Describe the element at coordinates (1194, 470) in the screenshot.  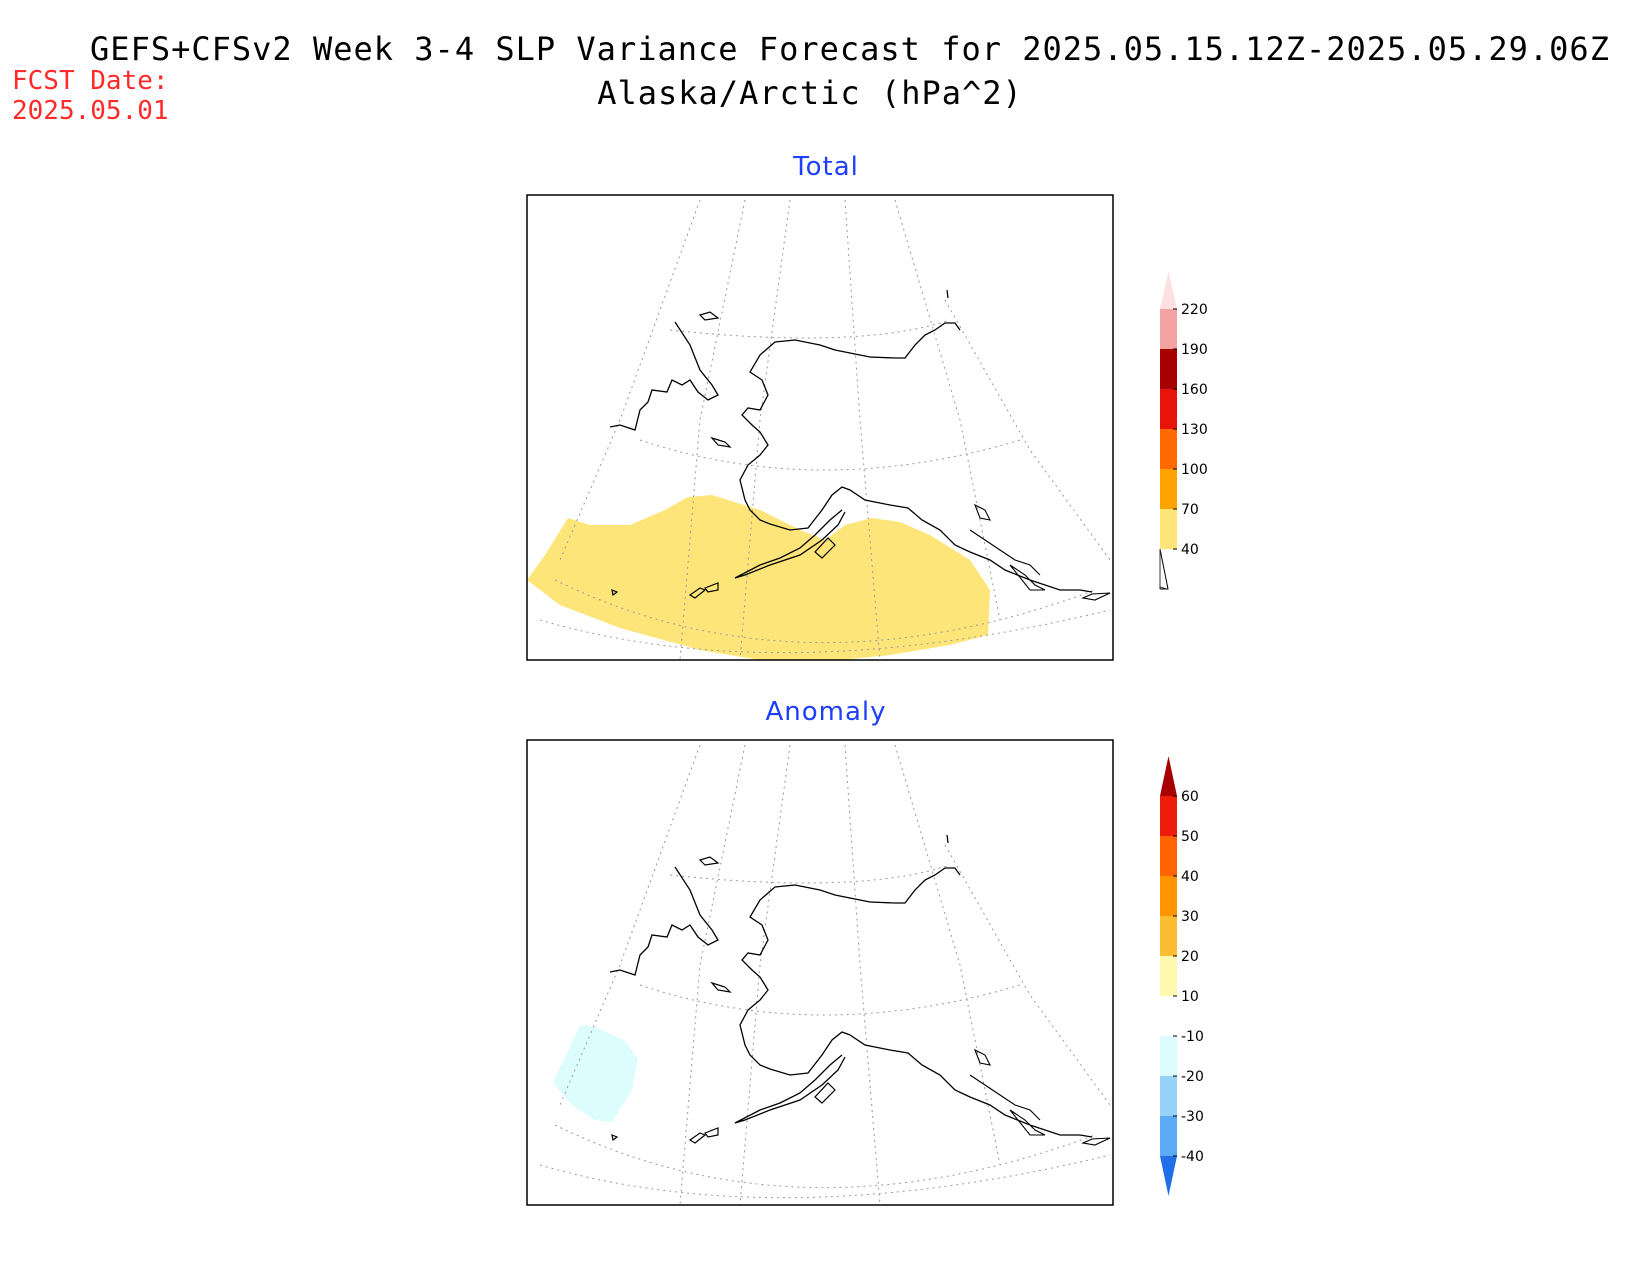
I see `colorbar-label: 100` at that location.